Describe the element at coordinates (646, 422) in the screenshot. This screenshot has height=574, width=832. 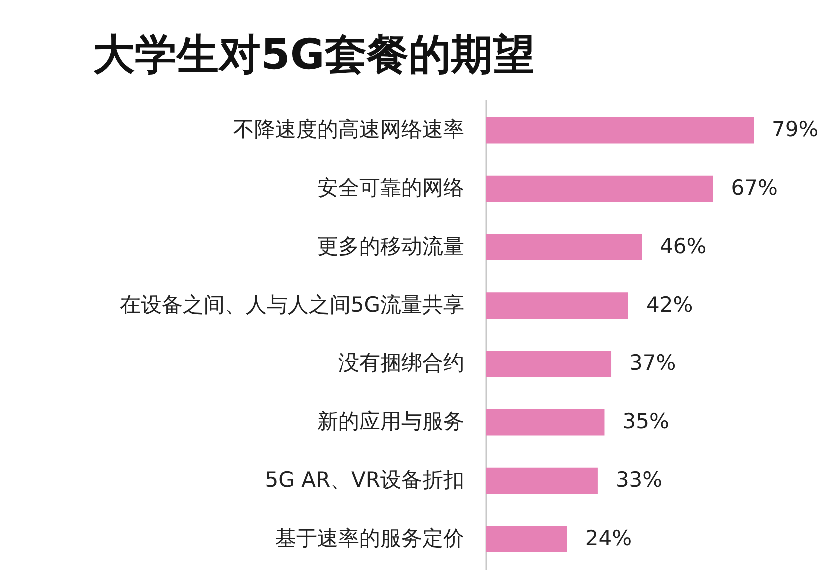
I see `data-label: 35%` at that location.